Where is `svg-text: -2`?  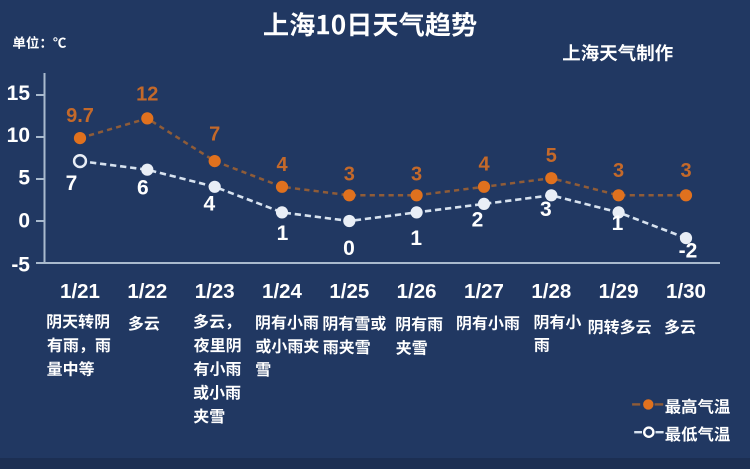 svg-text: -2 is located at coordinates (688, 250).